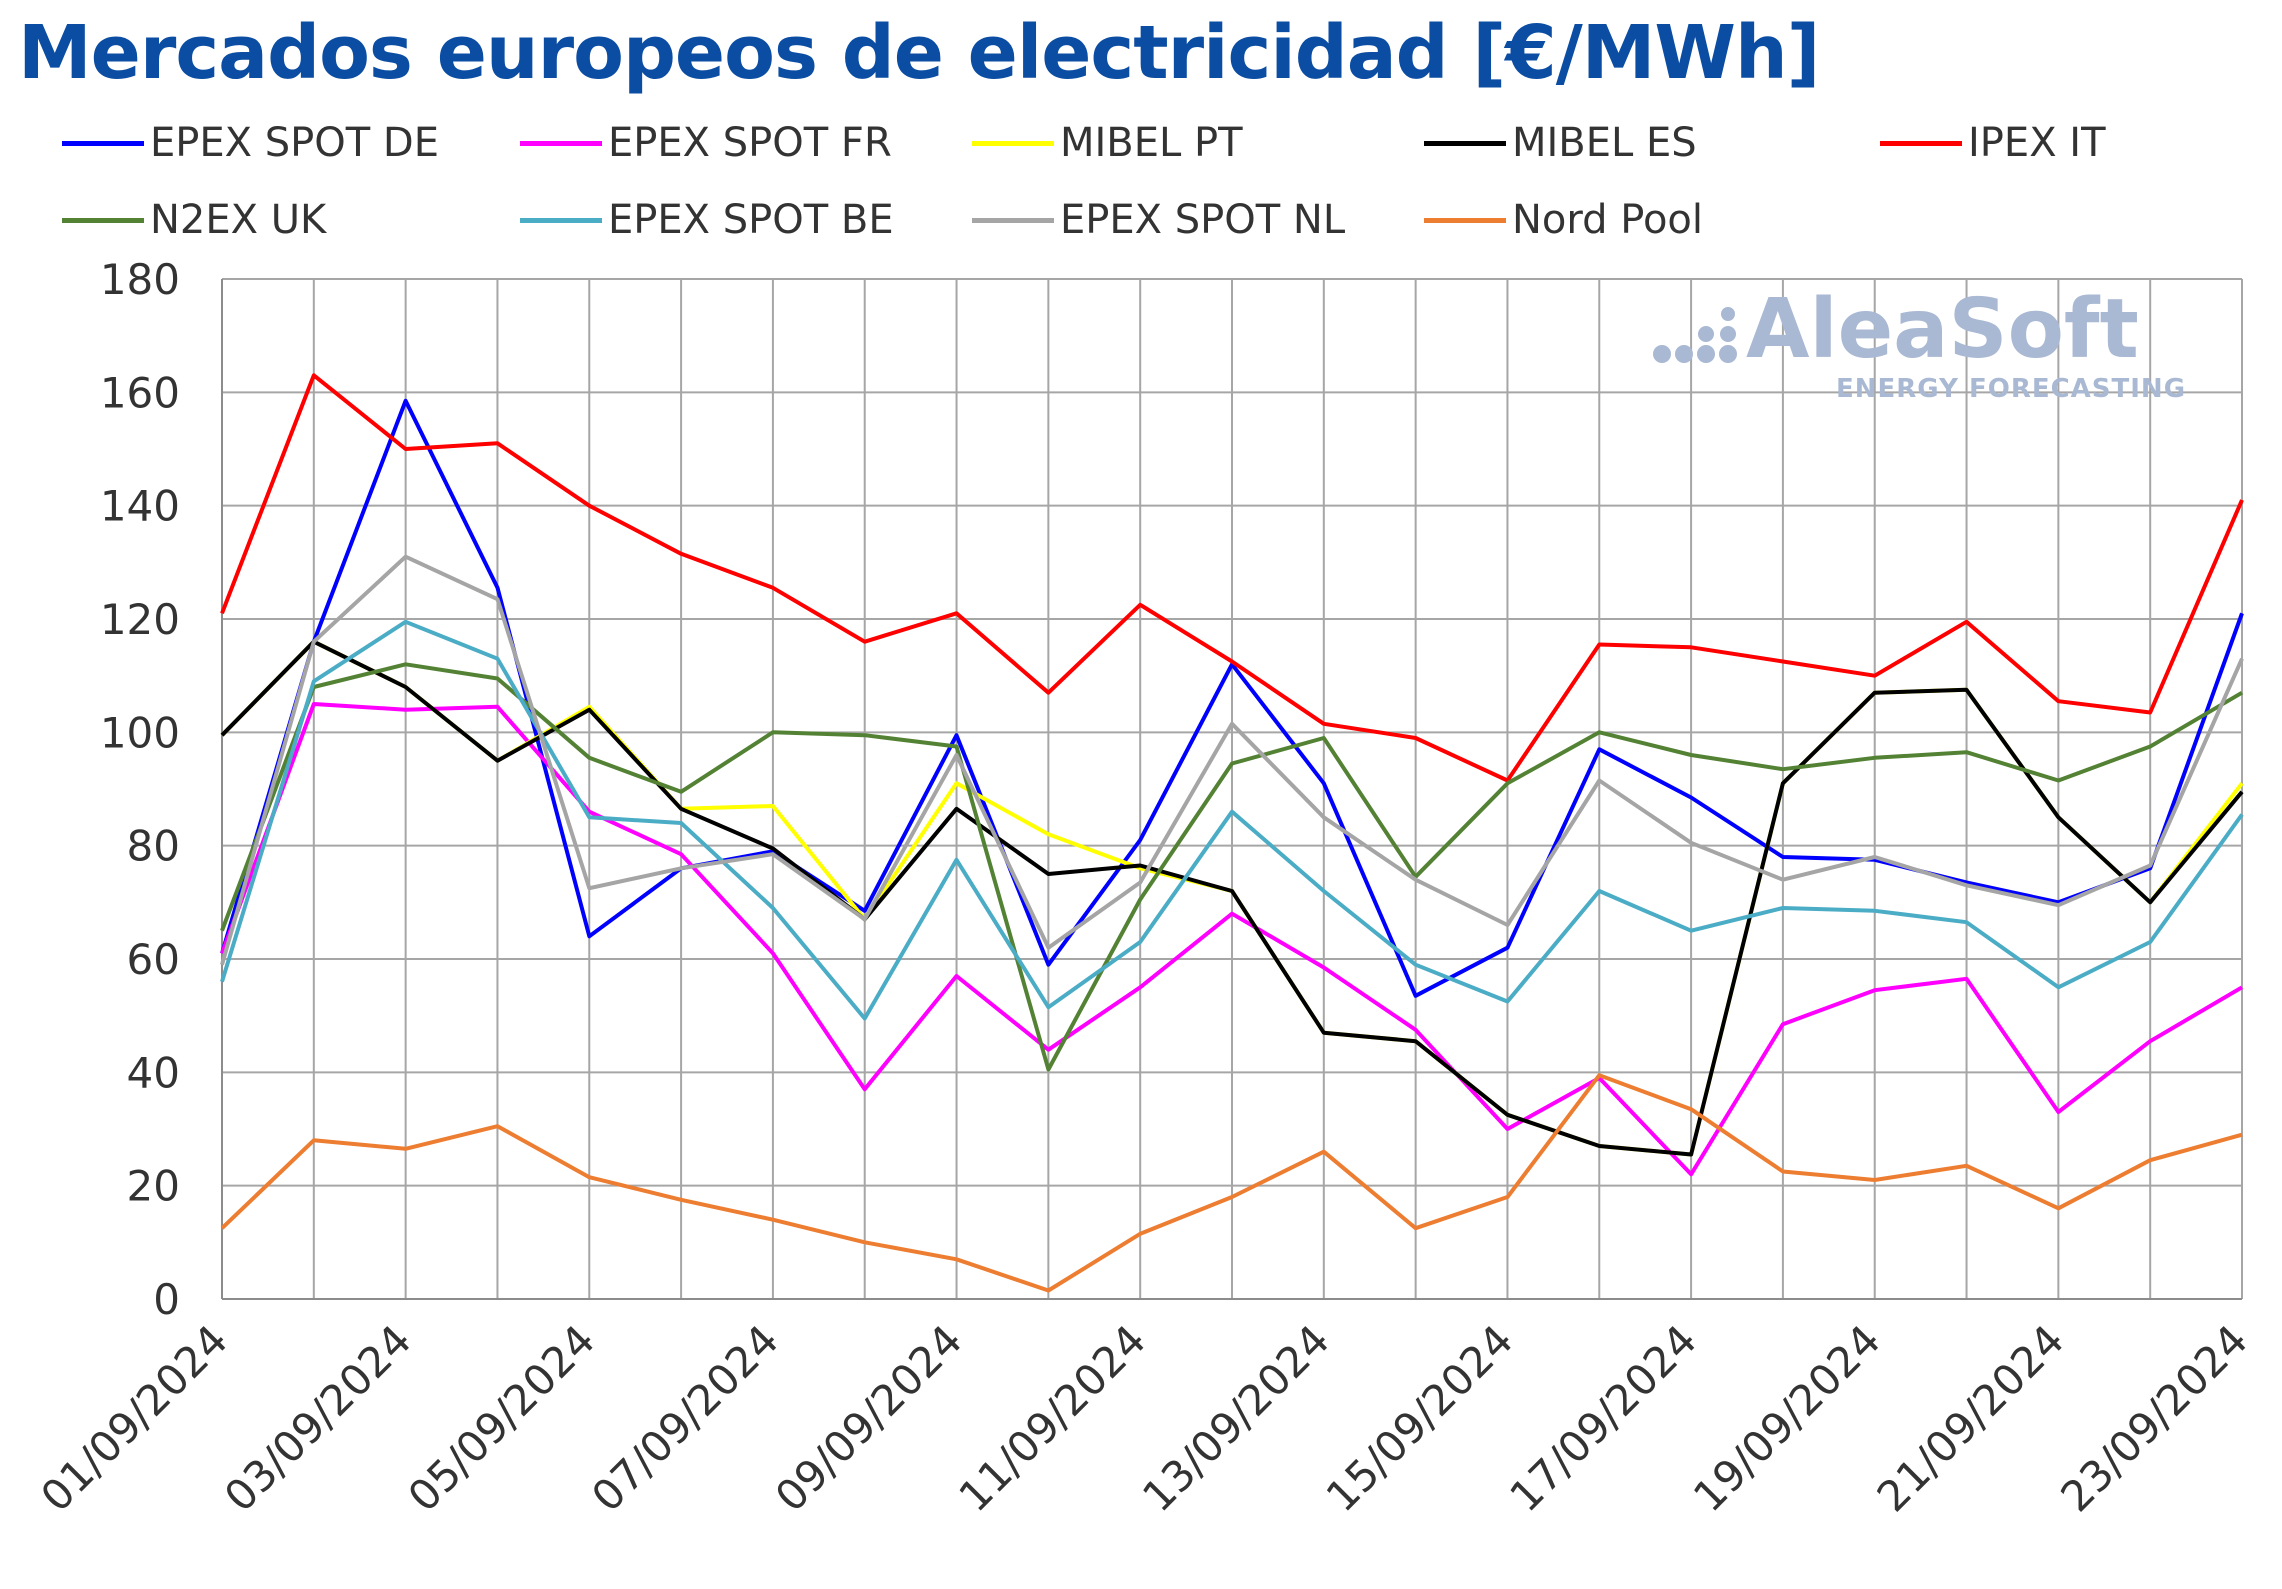  Describe the element at coordinates (140, 392) in the screenshot. I see `y-tick-label: 160` at that location.